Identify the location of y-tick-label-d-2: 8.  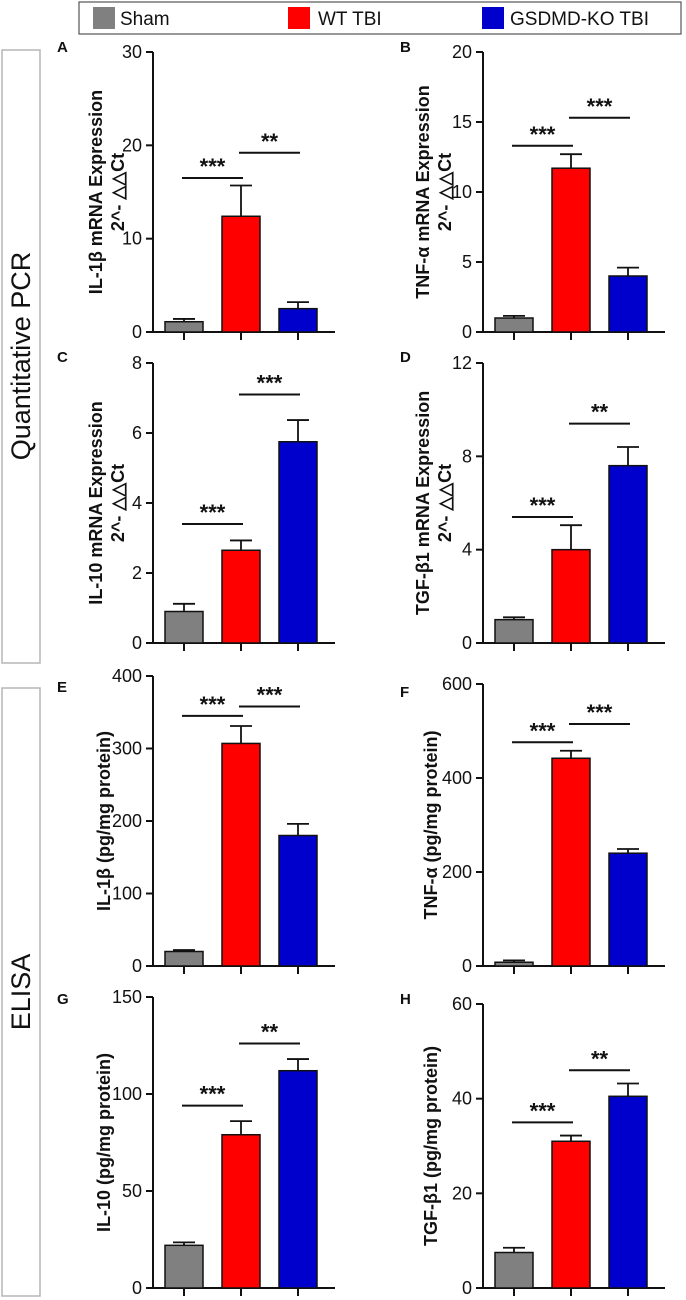
(467, 456).